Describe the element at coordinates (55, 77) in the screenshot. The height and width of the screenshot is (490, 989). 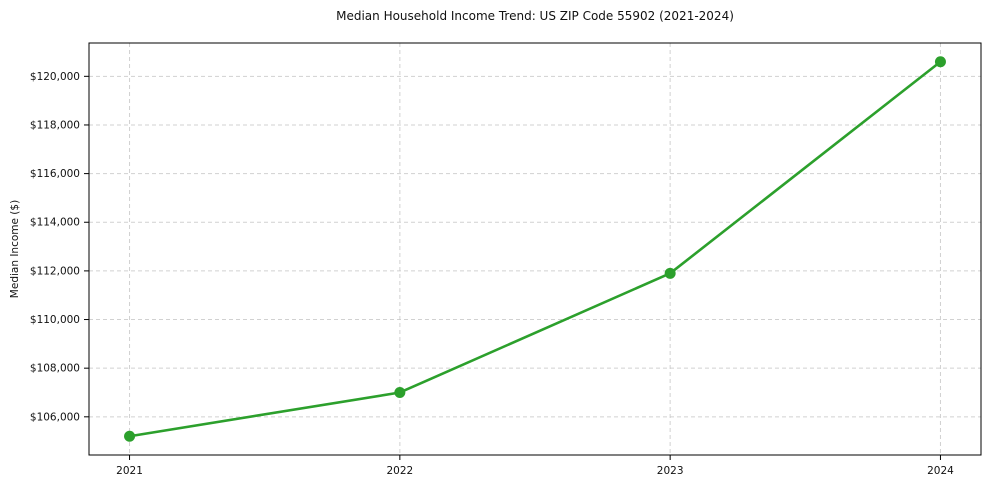
I see `y-tick-label: $120,000` at that location.